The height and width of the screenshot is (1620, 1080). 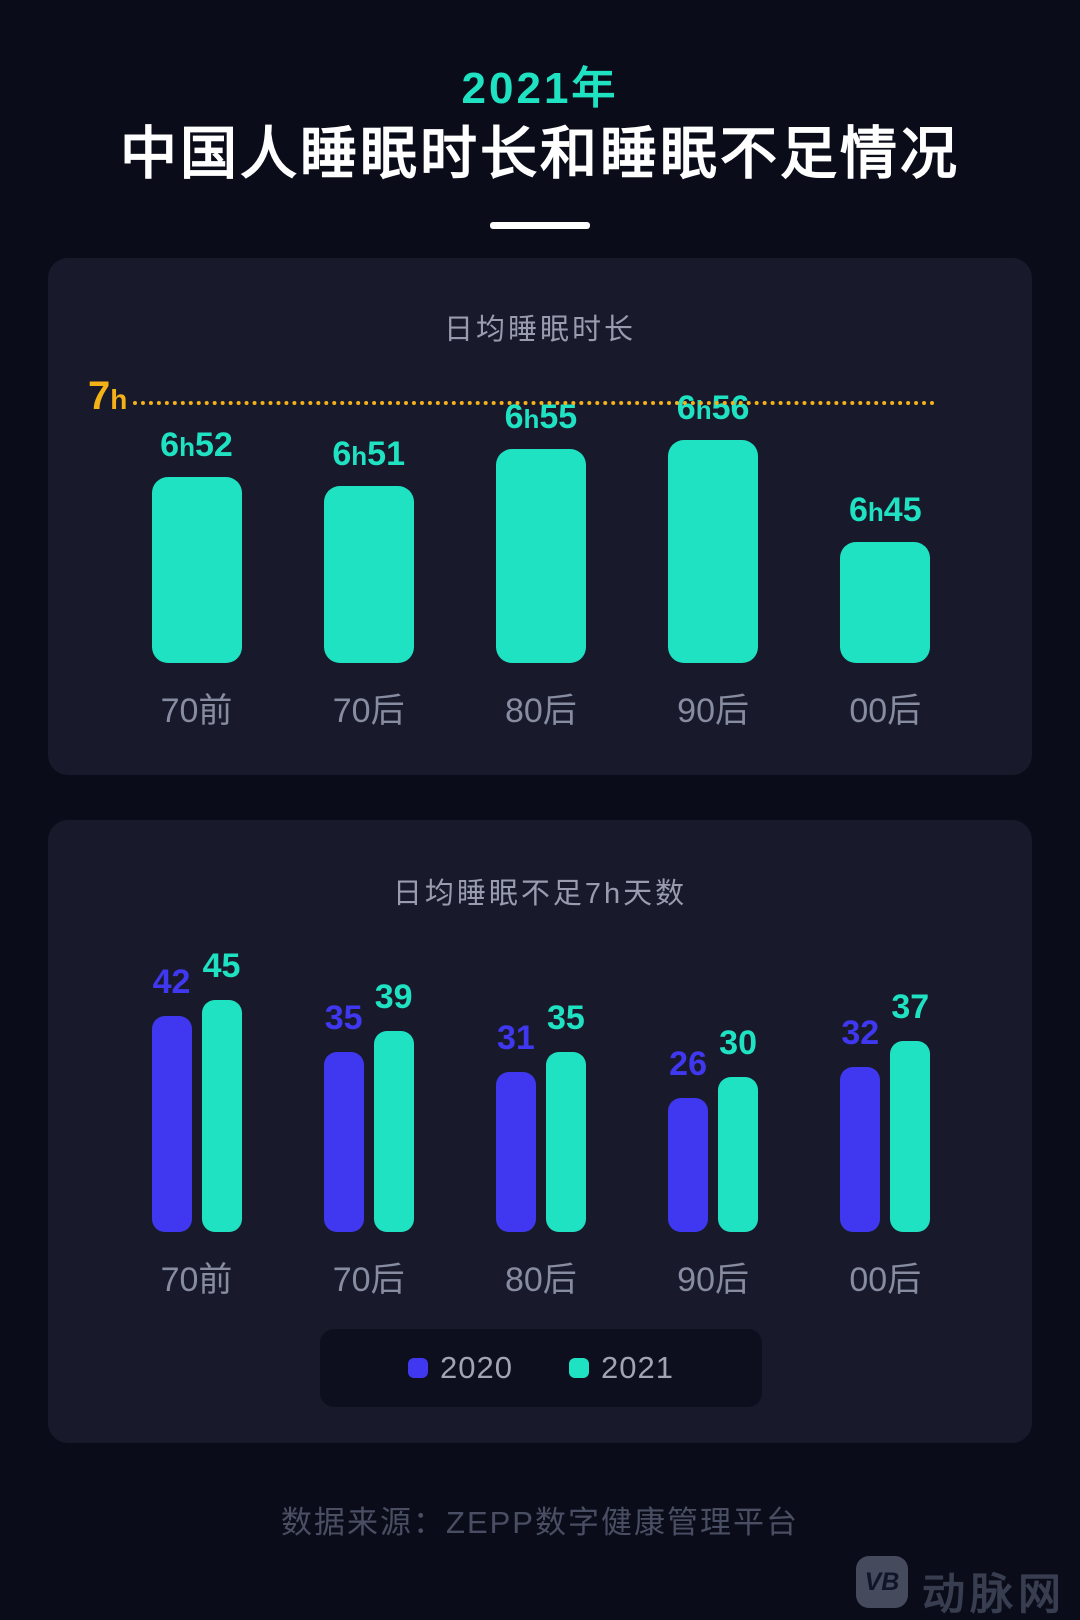 What do you see at coordinates (393, 997) in the screenshot?
I see `deficit-value-label: 39` at bounding box center [393, 997].